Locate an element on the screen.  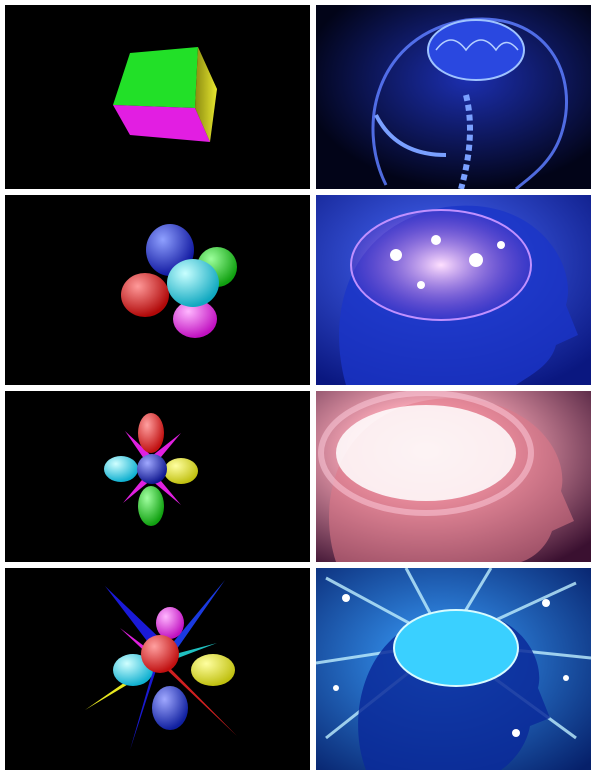
panel-dim-brain is located at coordinates (453, 97).